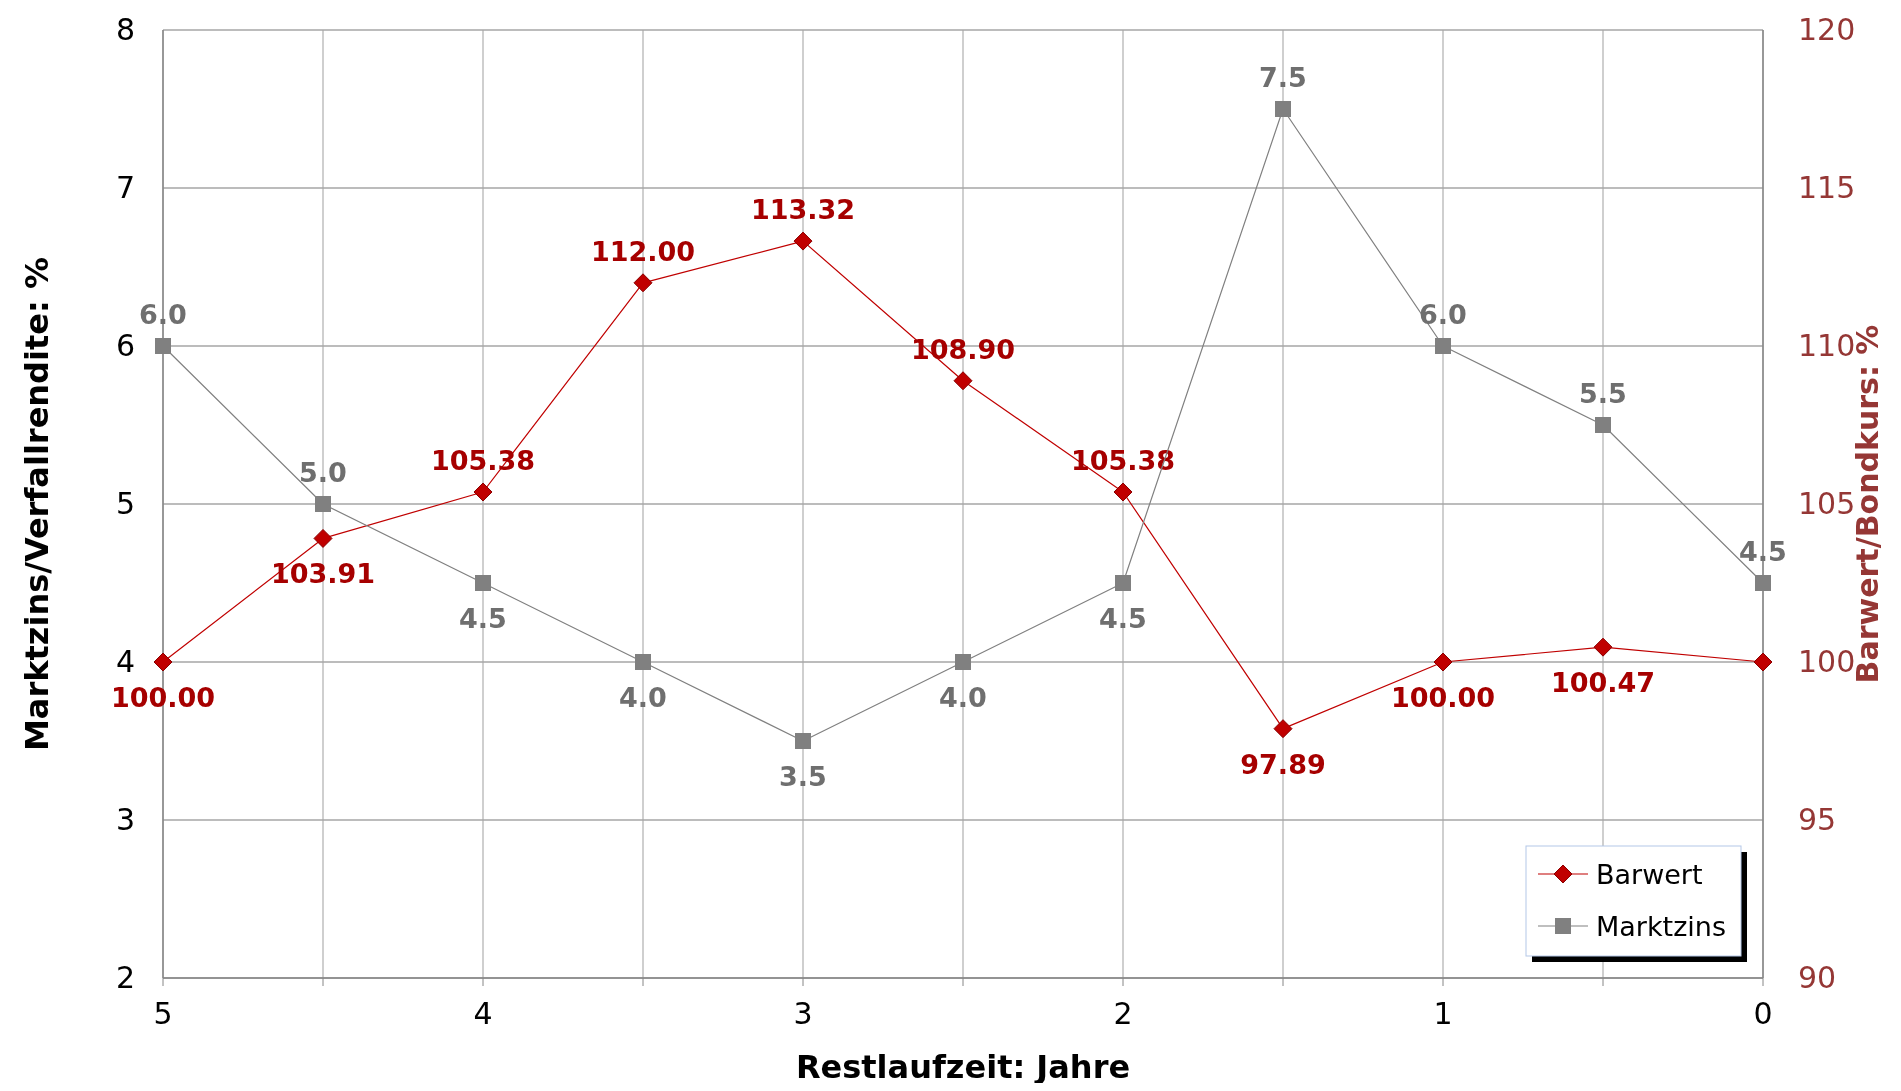 Image resolution: width=1901 pixels, height=1091 pixels. I want to click on x-tick-label: 0, so click(1763, 1013).